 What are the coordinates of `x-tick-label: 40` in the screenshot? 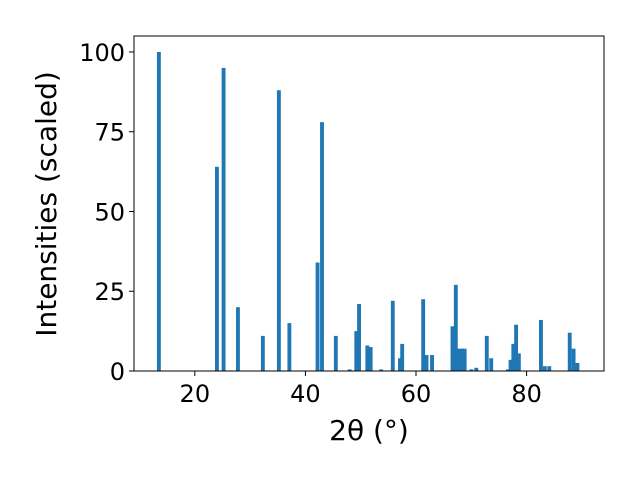 It's located at (305, 394).